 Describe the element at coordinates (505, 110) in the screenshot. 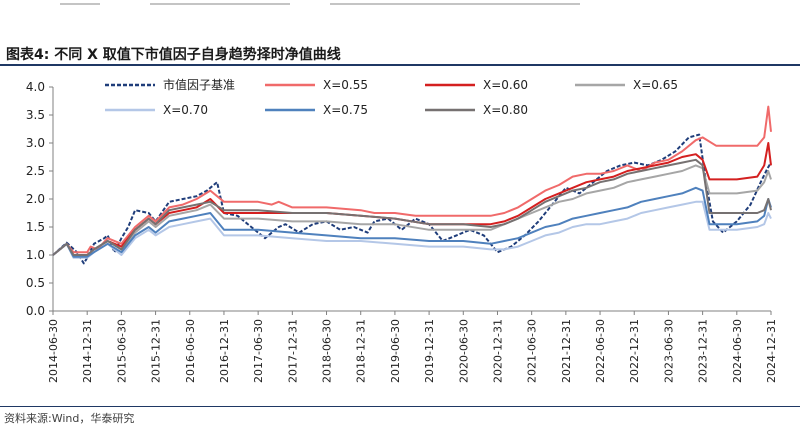

I see `legend-label: X=0.80` at that location.